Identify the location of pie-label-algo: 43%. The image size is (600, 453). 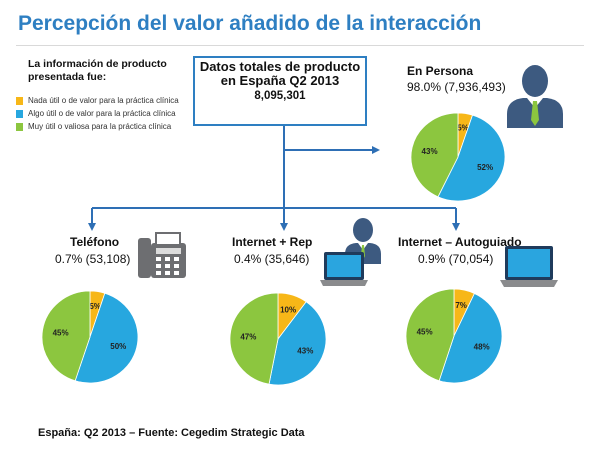
(305, 350).